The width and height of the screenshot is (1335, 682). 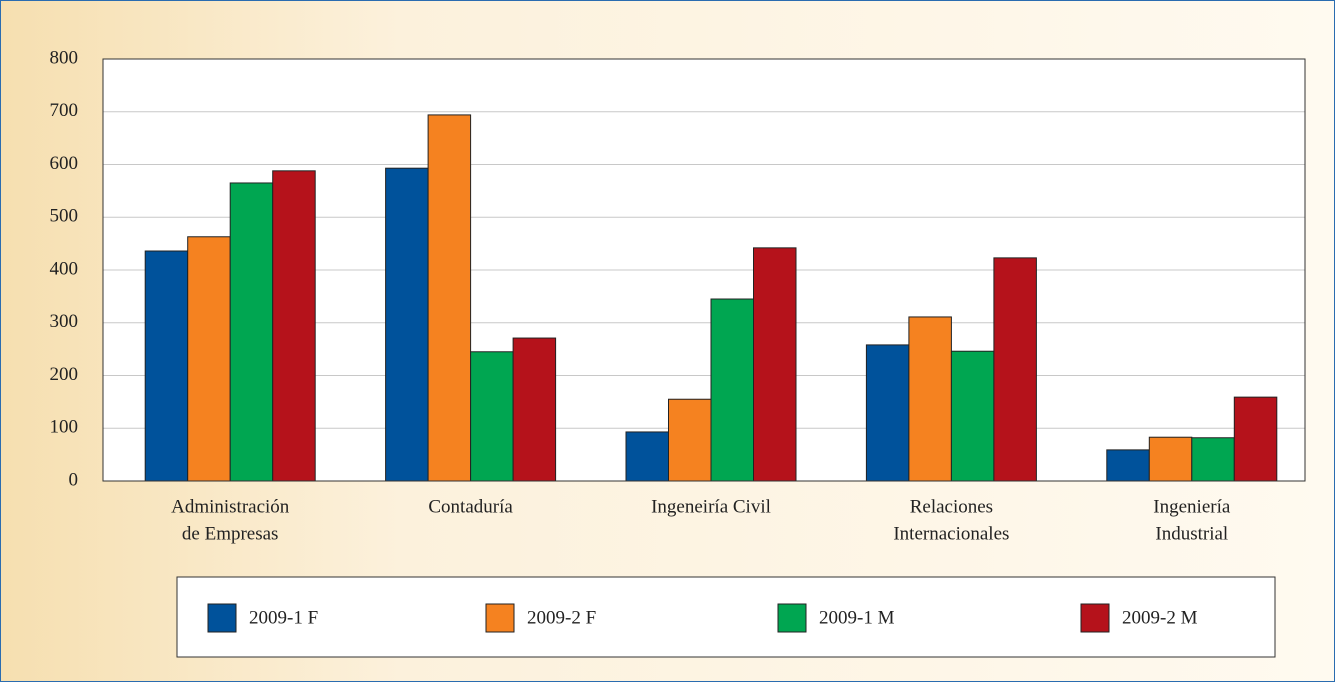 What do you see at coordinates (561, 617) in the screenshot?
I see `legend-label: 2009-2 F` at bounding box center [561, 617].